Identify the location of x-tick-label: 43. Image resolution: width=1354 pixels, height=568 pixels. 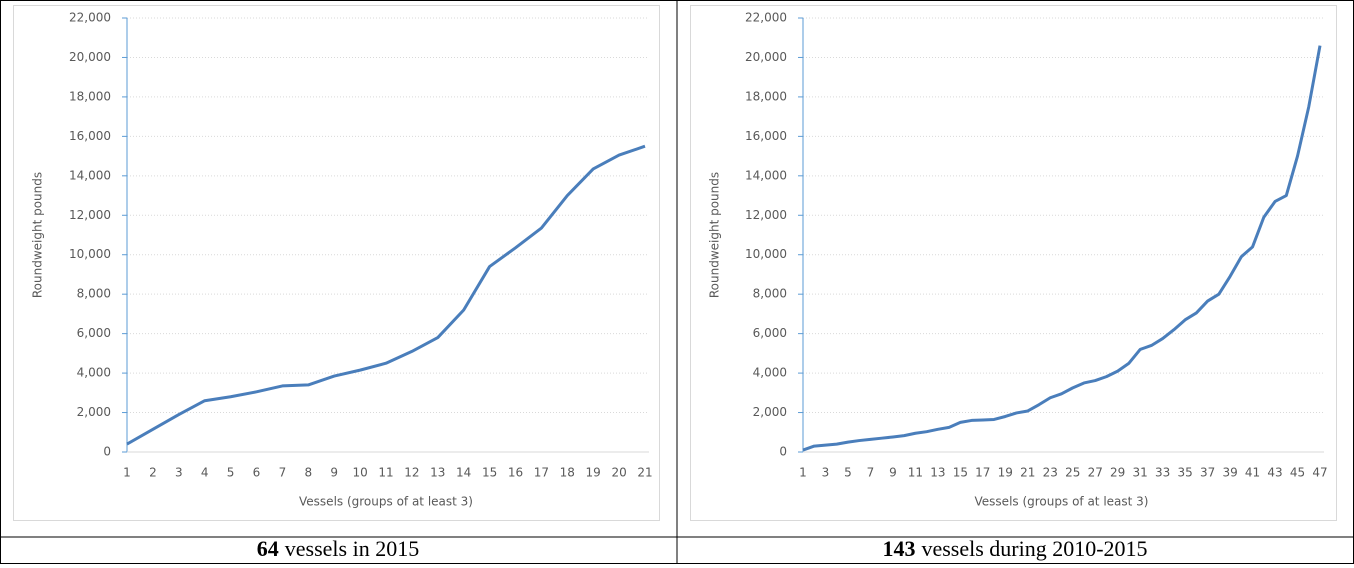
(1274, 473).